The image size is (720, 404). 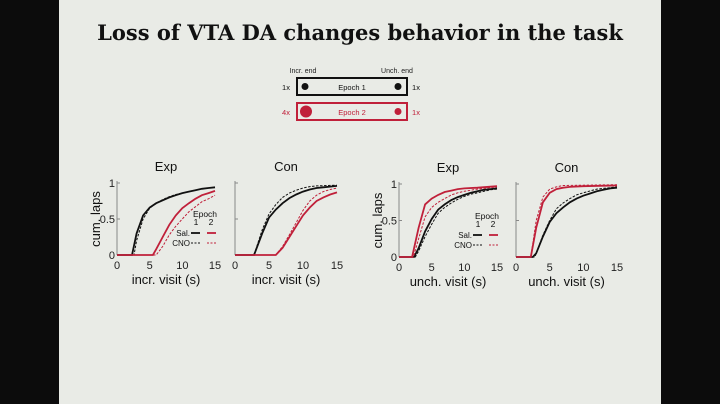 I want to click on epoch2-unch-reward-icon, so click(x=398, y=111).